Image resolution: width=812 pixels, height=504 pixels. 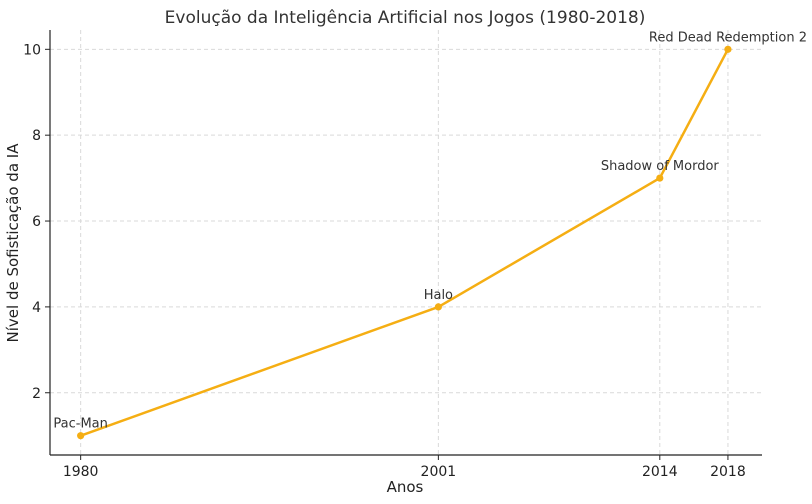 I want to click on x-tick-label: 2018, so click(x=728, y=472).